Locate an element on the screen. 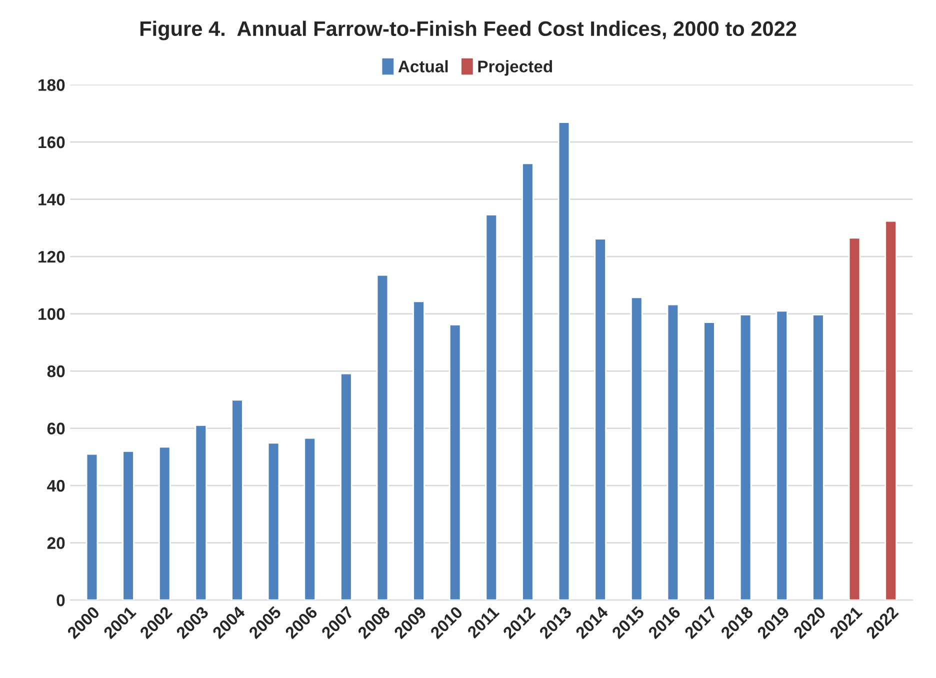  y-tick-label: 0 is located at coordinates (60, 600).